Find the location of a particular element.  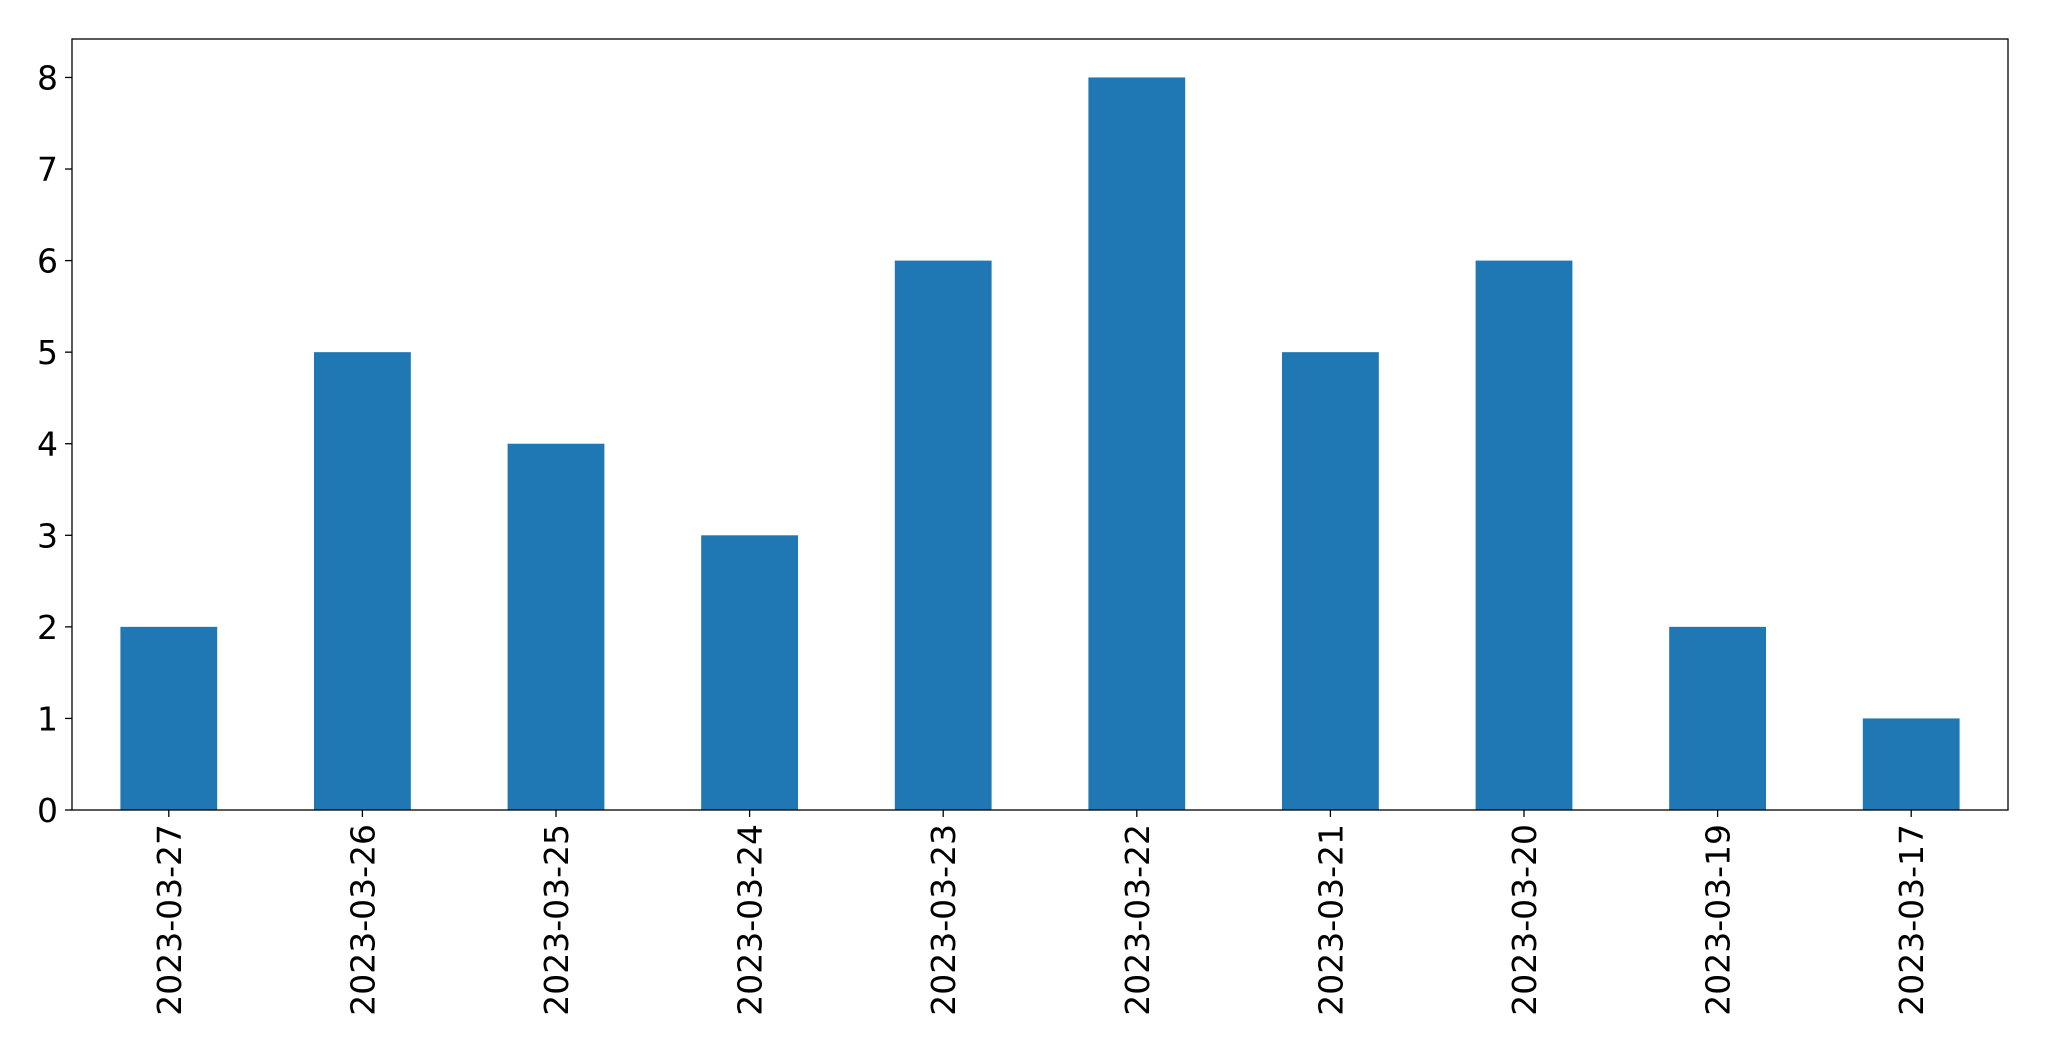

x-tick-label: 2023-03-23 is located at coordinates (943, 920).